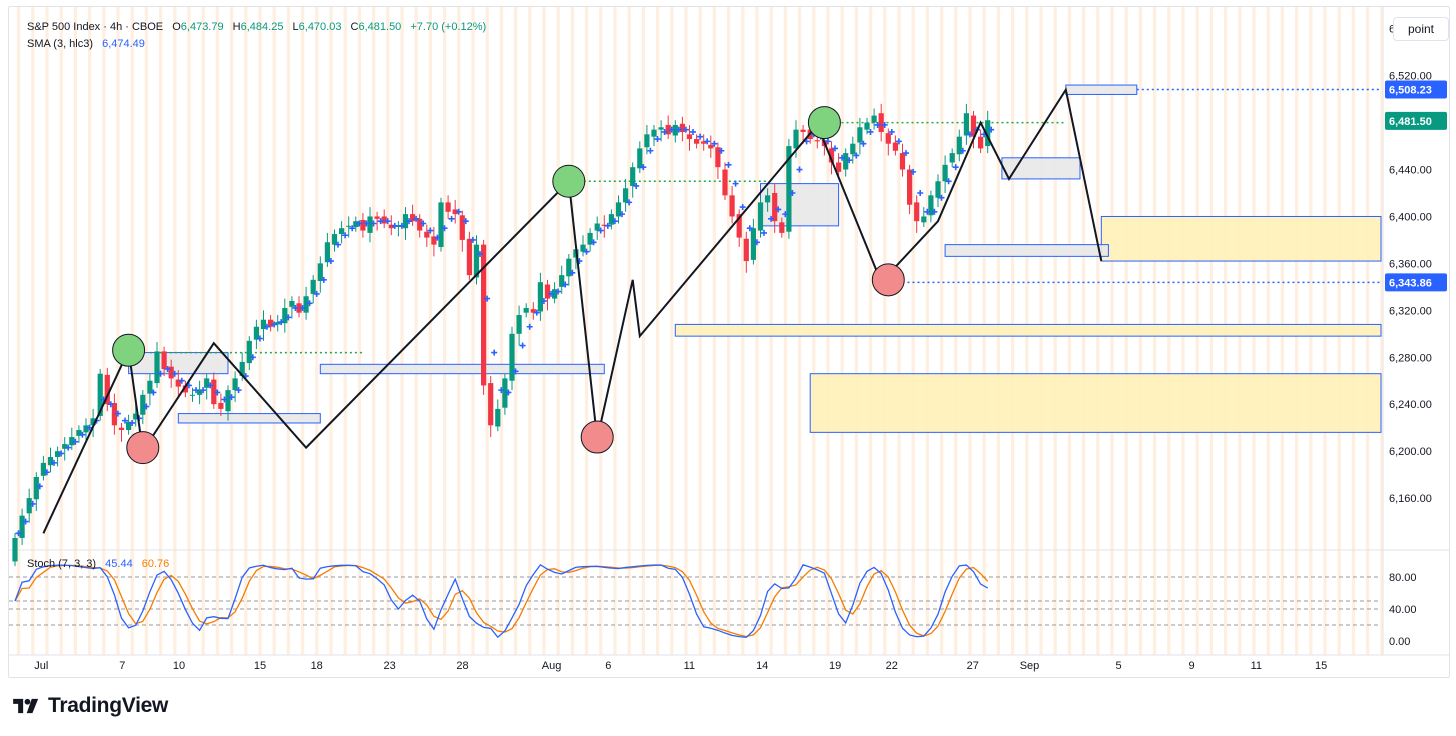  I want to click on price-zone, so click(249, 418).